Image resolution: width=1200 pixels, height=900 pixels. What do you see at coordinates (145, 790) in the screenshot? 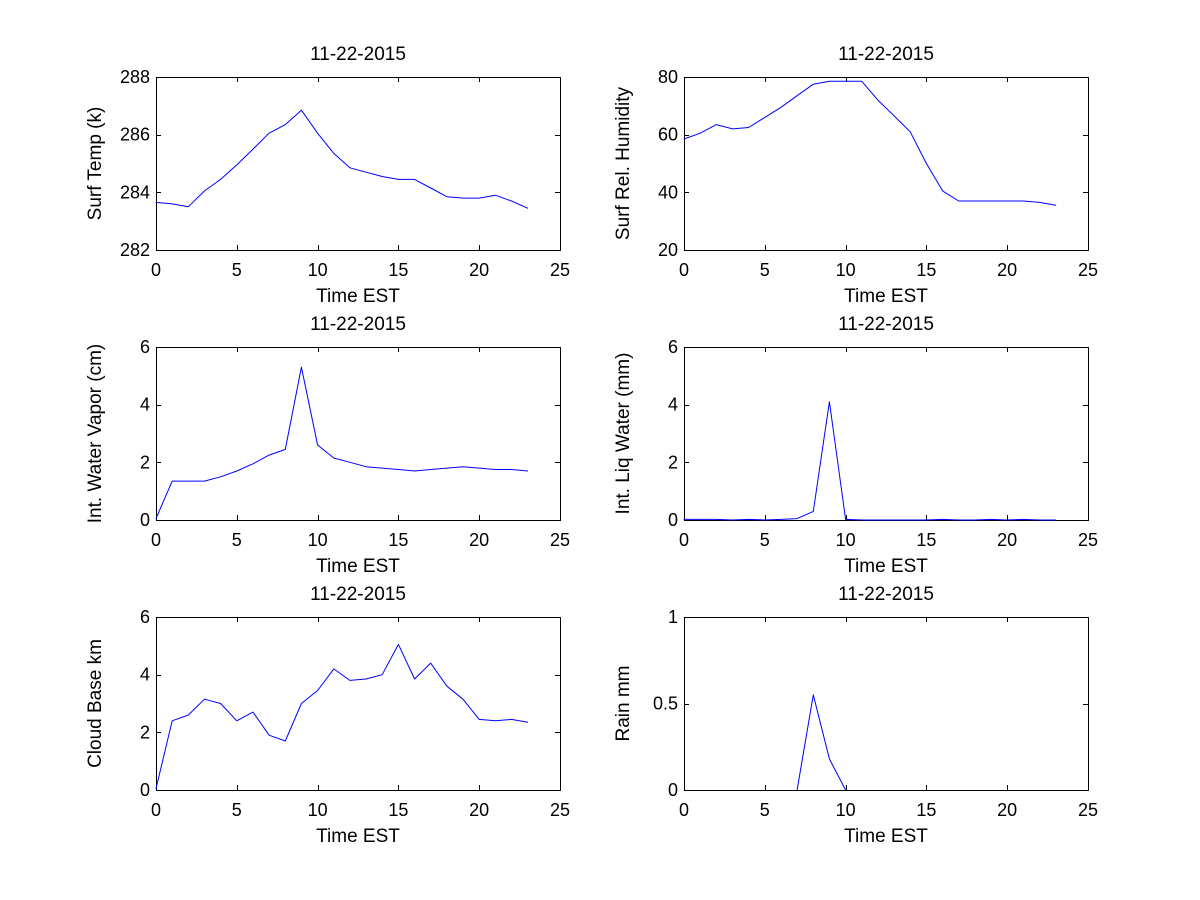
I see `chart-5-ytick-label: 0` at bounding box center [145, 790].